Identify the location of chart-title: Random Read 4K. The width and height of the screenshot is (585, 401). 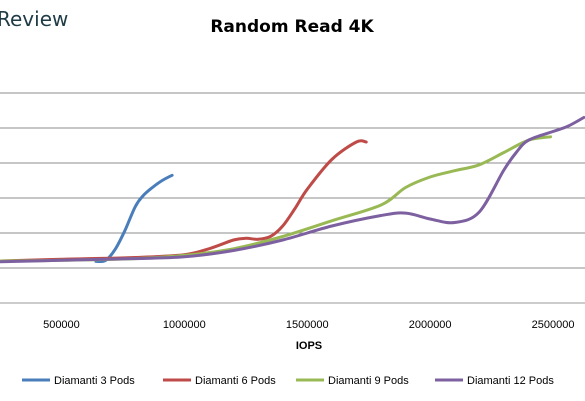
(292, 27).